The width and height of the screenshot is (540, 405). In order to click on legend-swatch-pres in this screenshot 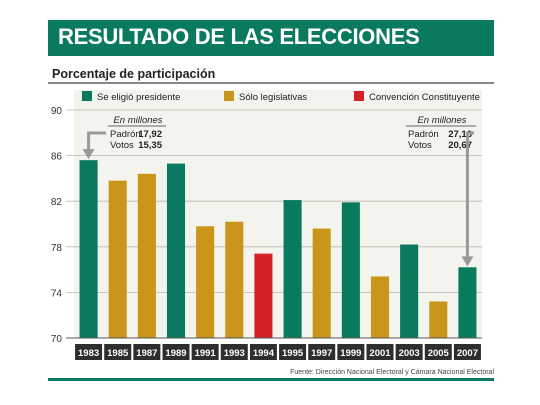, I will do `click(87, 96)`.